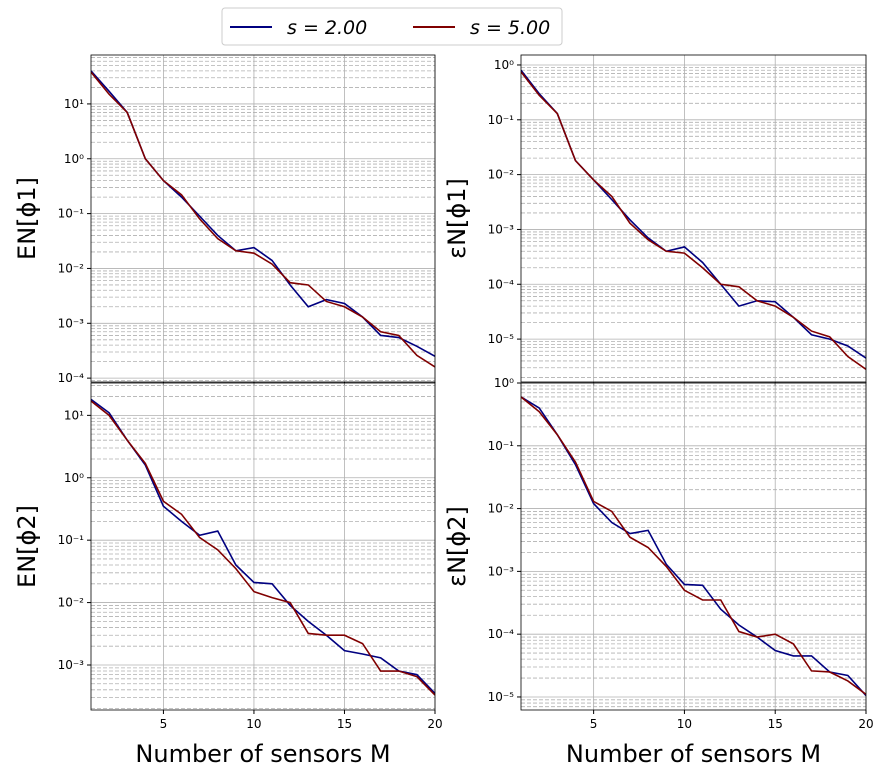 This screenshot has width=884, height=777. Describe the element at coordinates (27, 218) in the screenshot. I see `y-axis-label: EN[ϕ1]` at that location.